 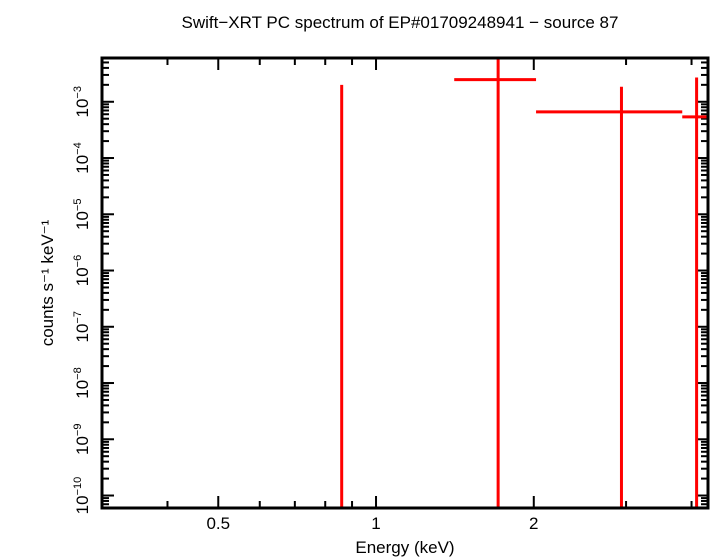 I want to click on x-axis-label: Energy (keV), so click(x=404, y=547).